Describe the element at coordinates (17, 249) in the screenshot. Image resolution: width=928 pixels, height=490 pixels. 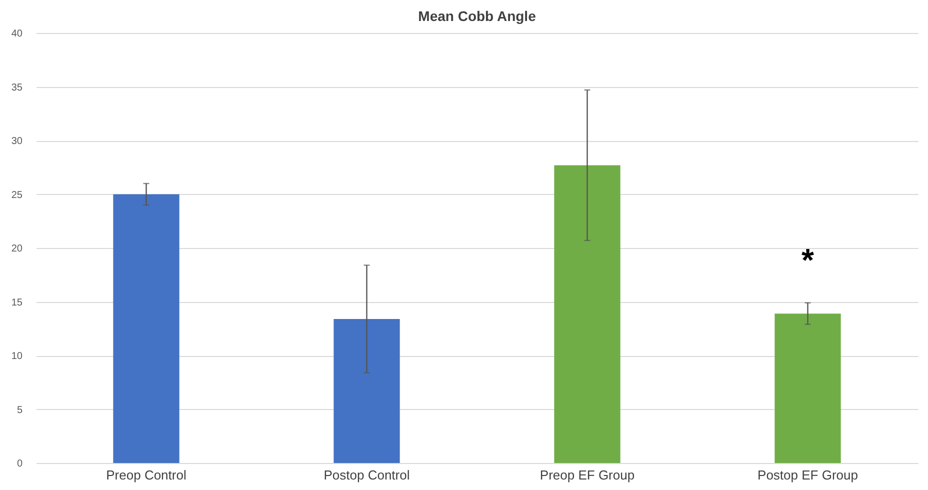
I see `y-tick-label: 20` at that location.